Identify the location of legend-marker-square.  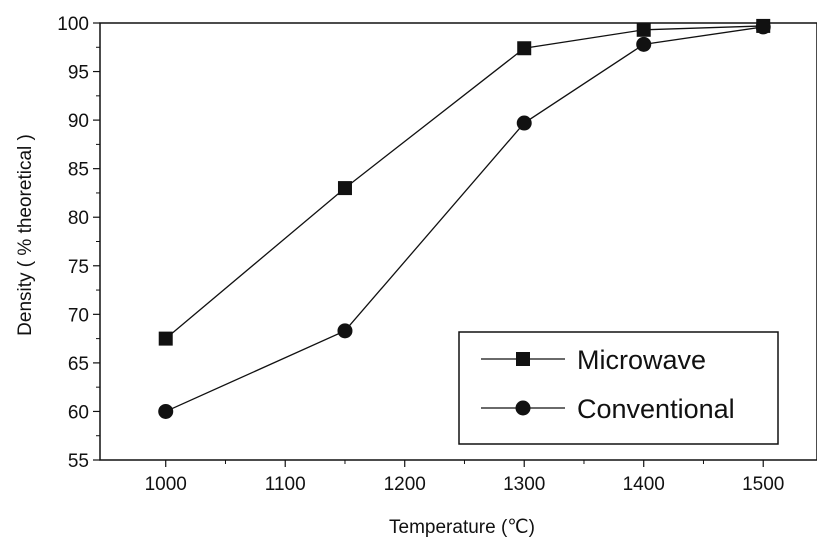
(523, 359).